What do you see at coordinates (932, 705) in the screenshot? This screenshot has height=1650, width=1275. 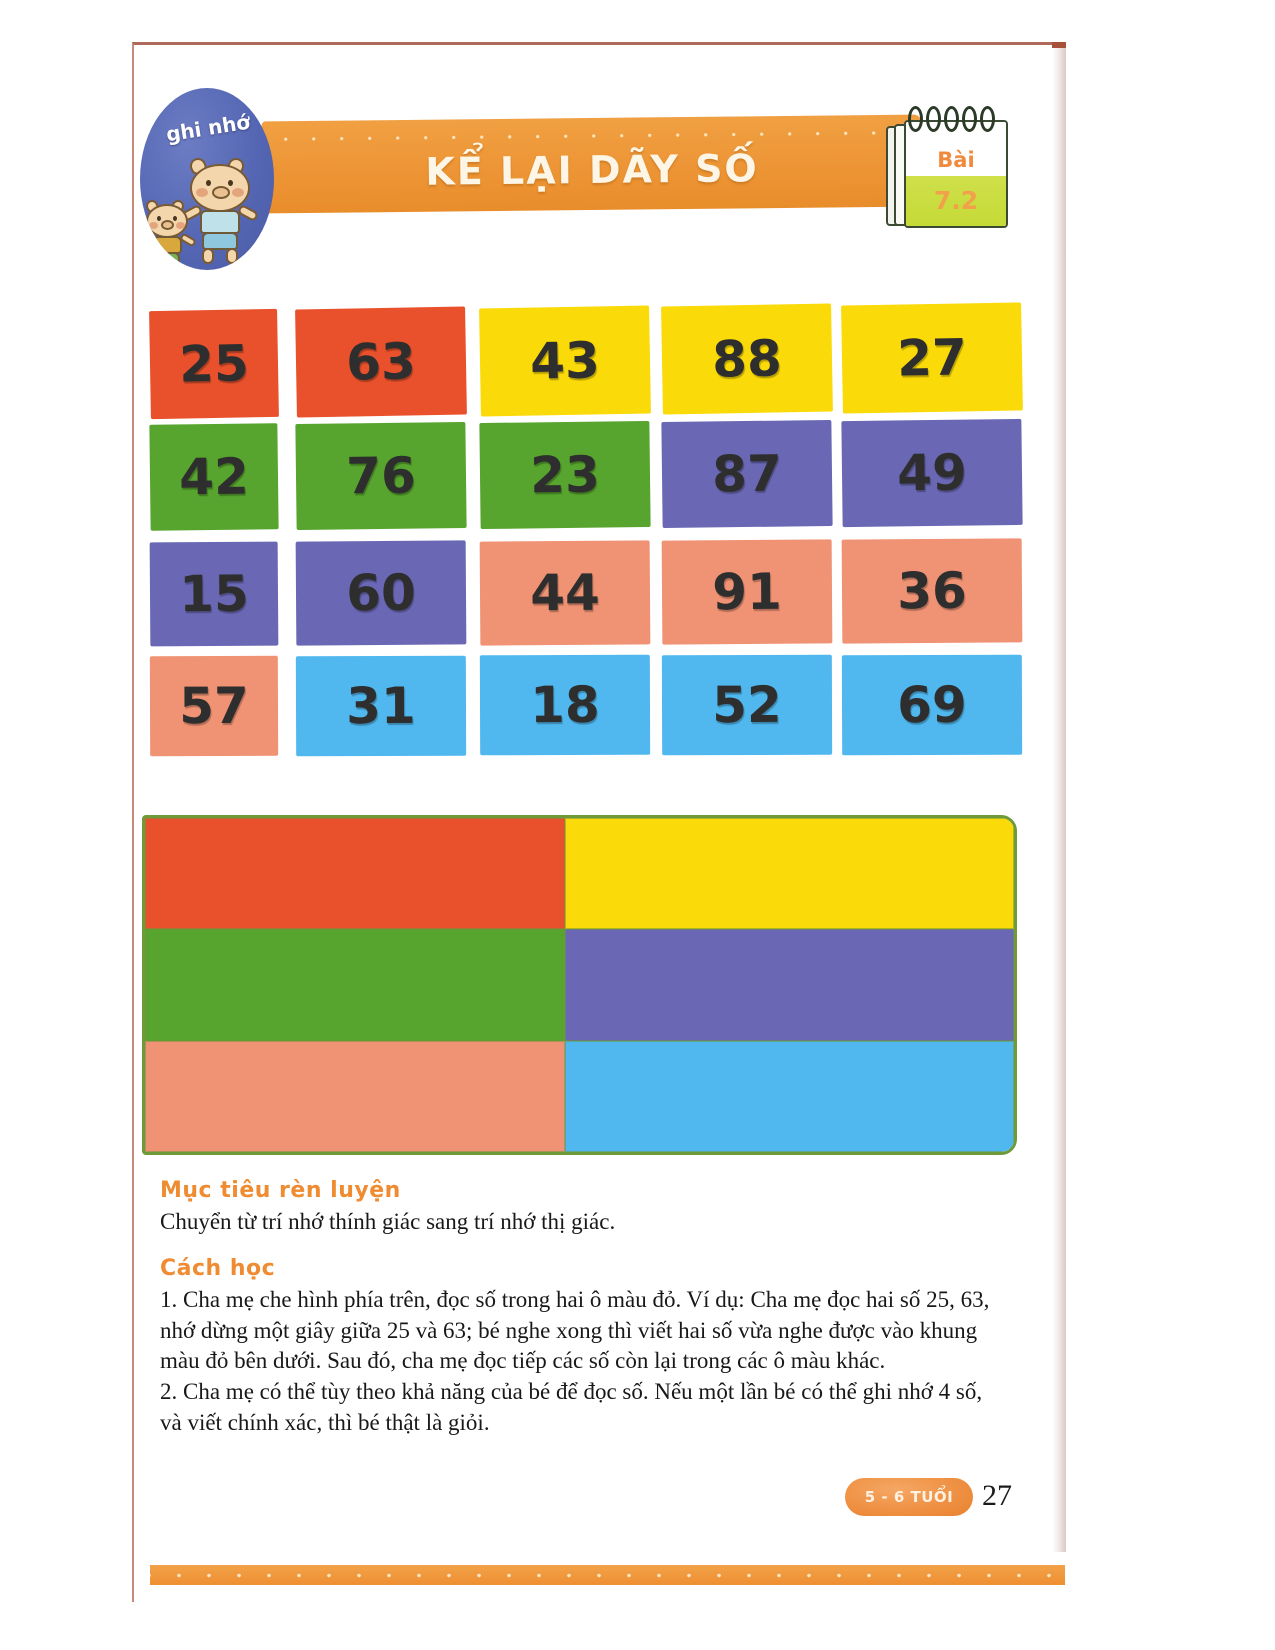 I see `number-tile: 69` at bounding box center [932, 705].